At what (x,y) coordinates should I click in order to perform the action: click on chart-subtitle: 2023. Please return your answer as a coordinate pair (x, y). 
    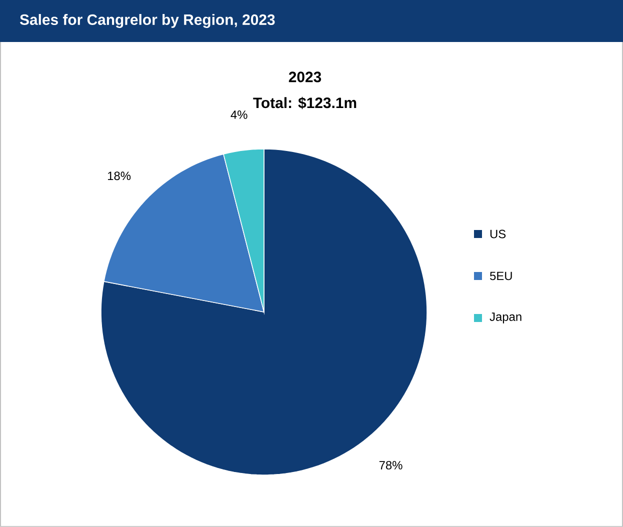
    Looking at the image, I should click on (305, 77).